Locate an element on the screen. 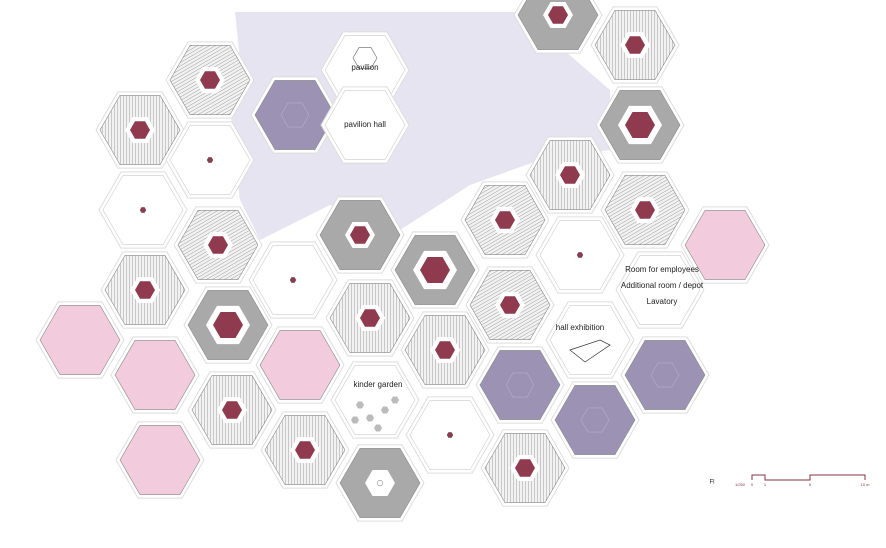 The width and height of the screenshot is (886, 548). label-pavilion: pavilion is located at coordinates (364, 67).